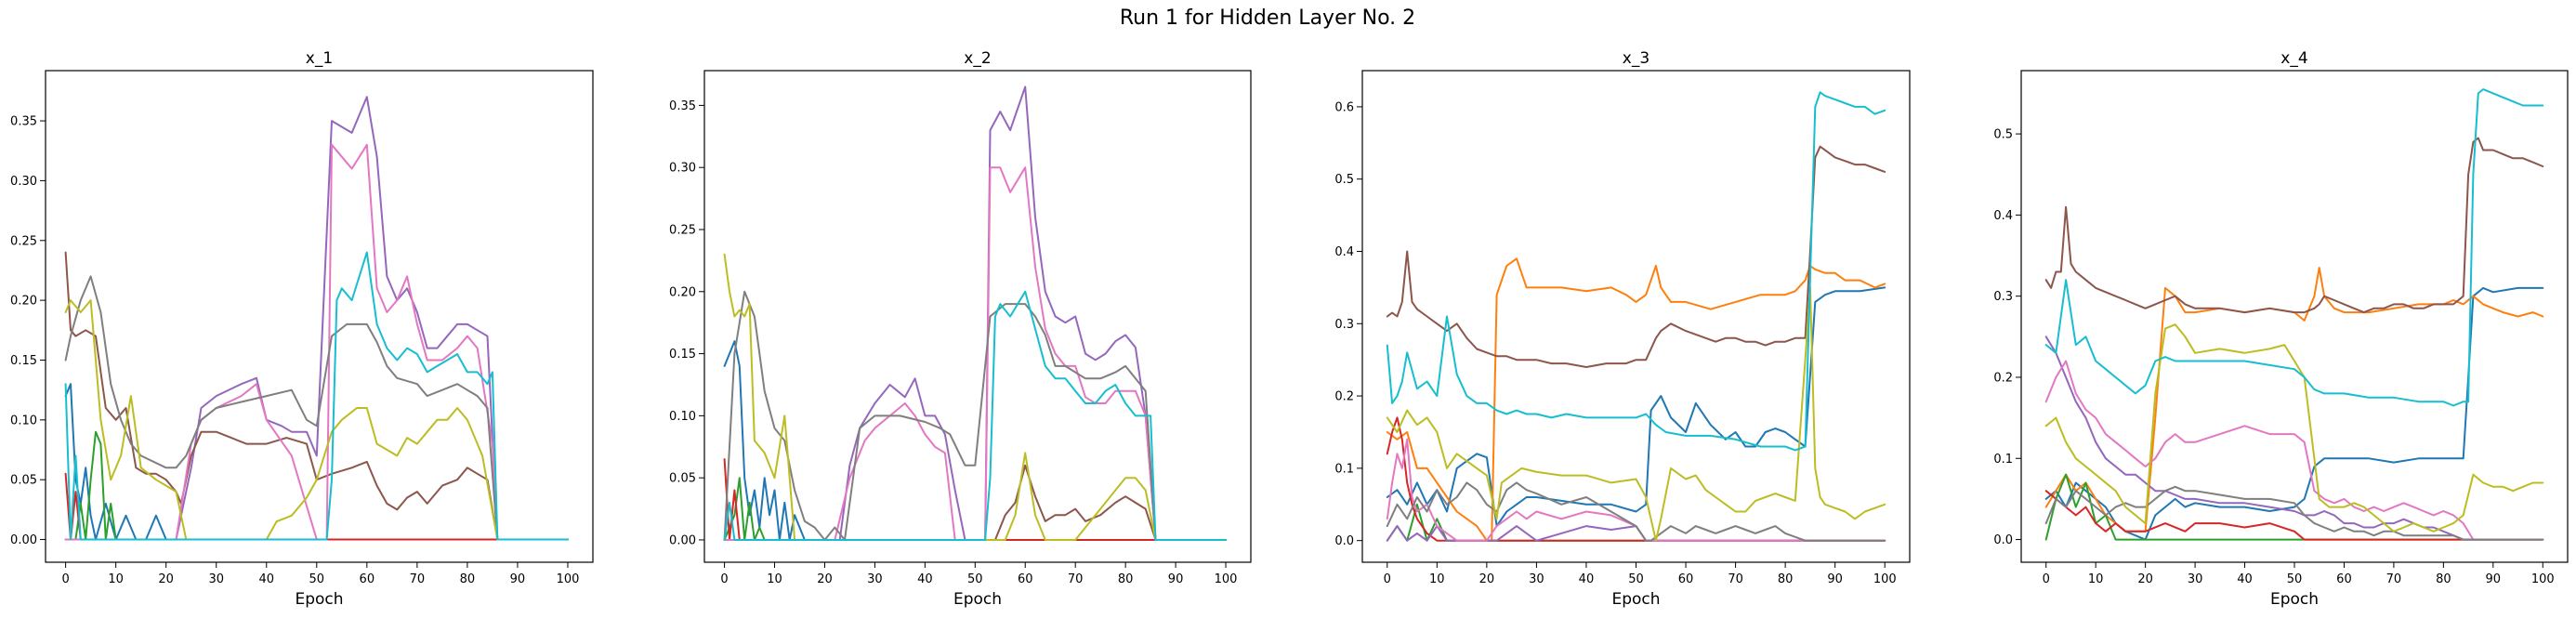 This screenshot has width=2576, height=618. What do you see at coordinates (1636, 58) in the screenshot?
I see `subplot-title: x_3` at bounding box center [1636, 58].